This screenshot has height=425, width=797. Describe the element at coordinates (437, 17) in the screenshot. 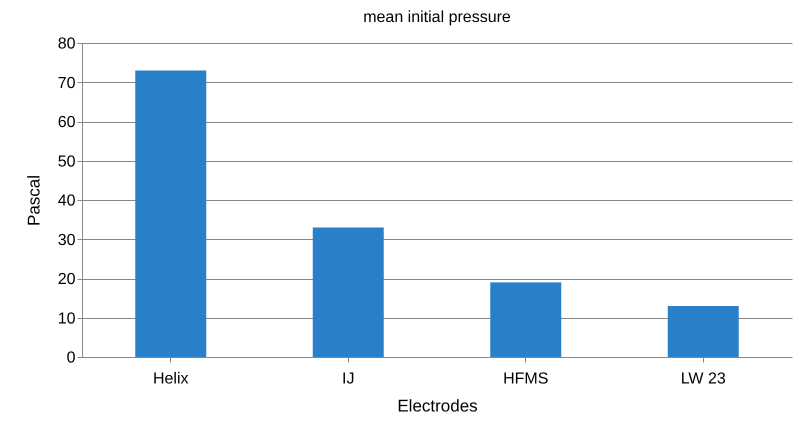

I see `chart-title: mean initial pressure` at that location.